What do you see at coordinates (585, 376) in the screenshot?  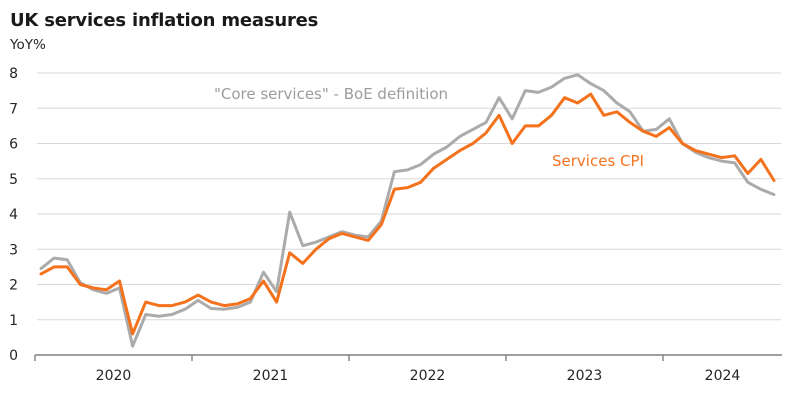 I see `x-year-label: 2023` at bounding box center [585, 376].